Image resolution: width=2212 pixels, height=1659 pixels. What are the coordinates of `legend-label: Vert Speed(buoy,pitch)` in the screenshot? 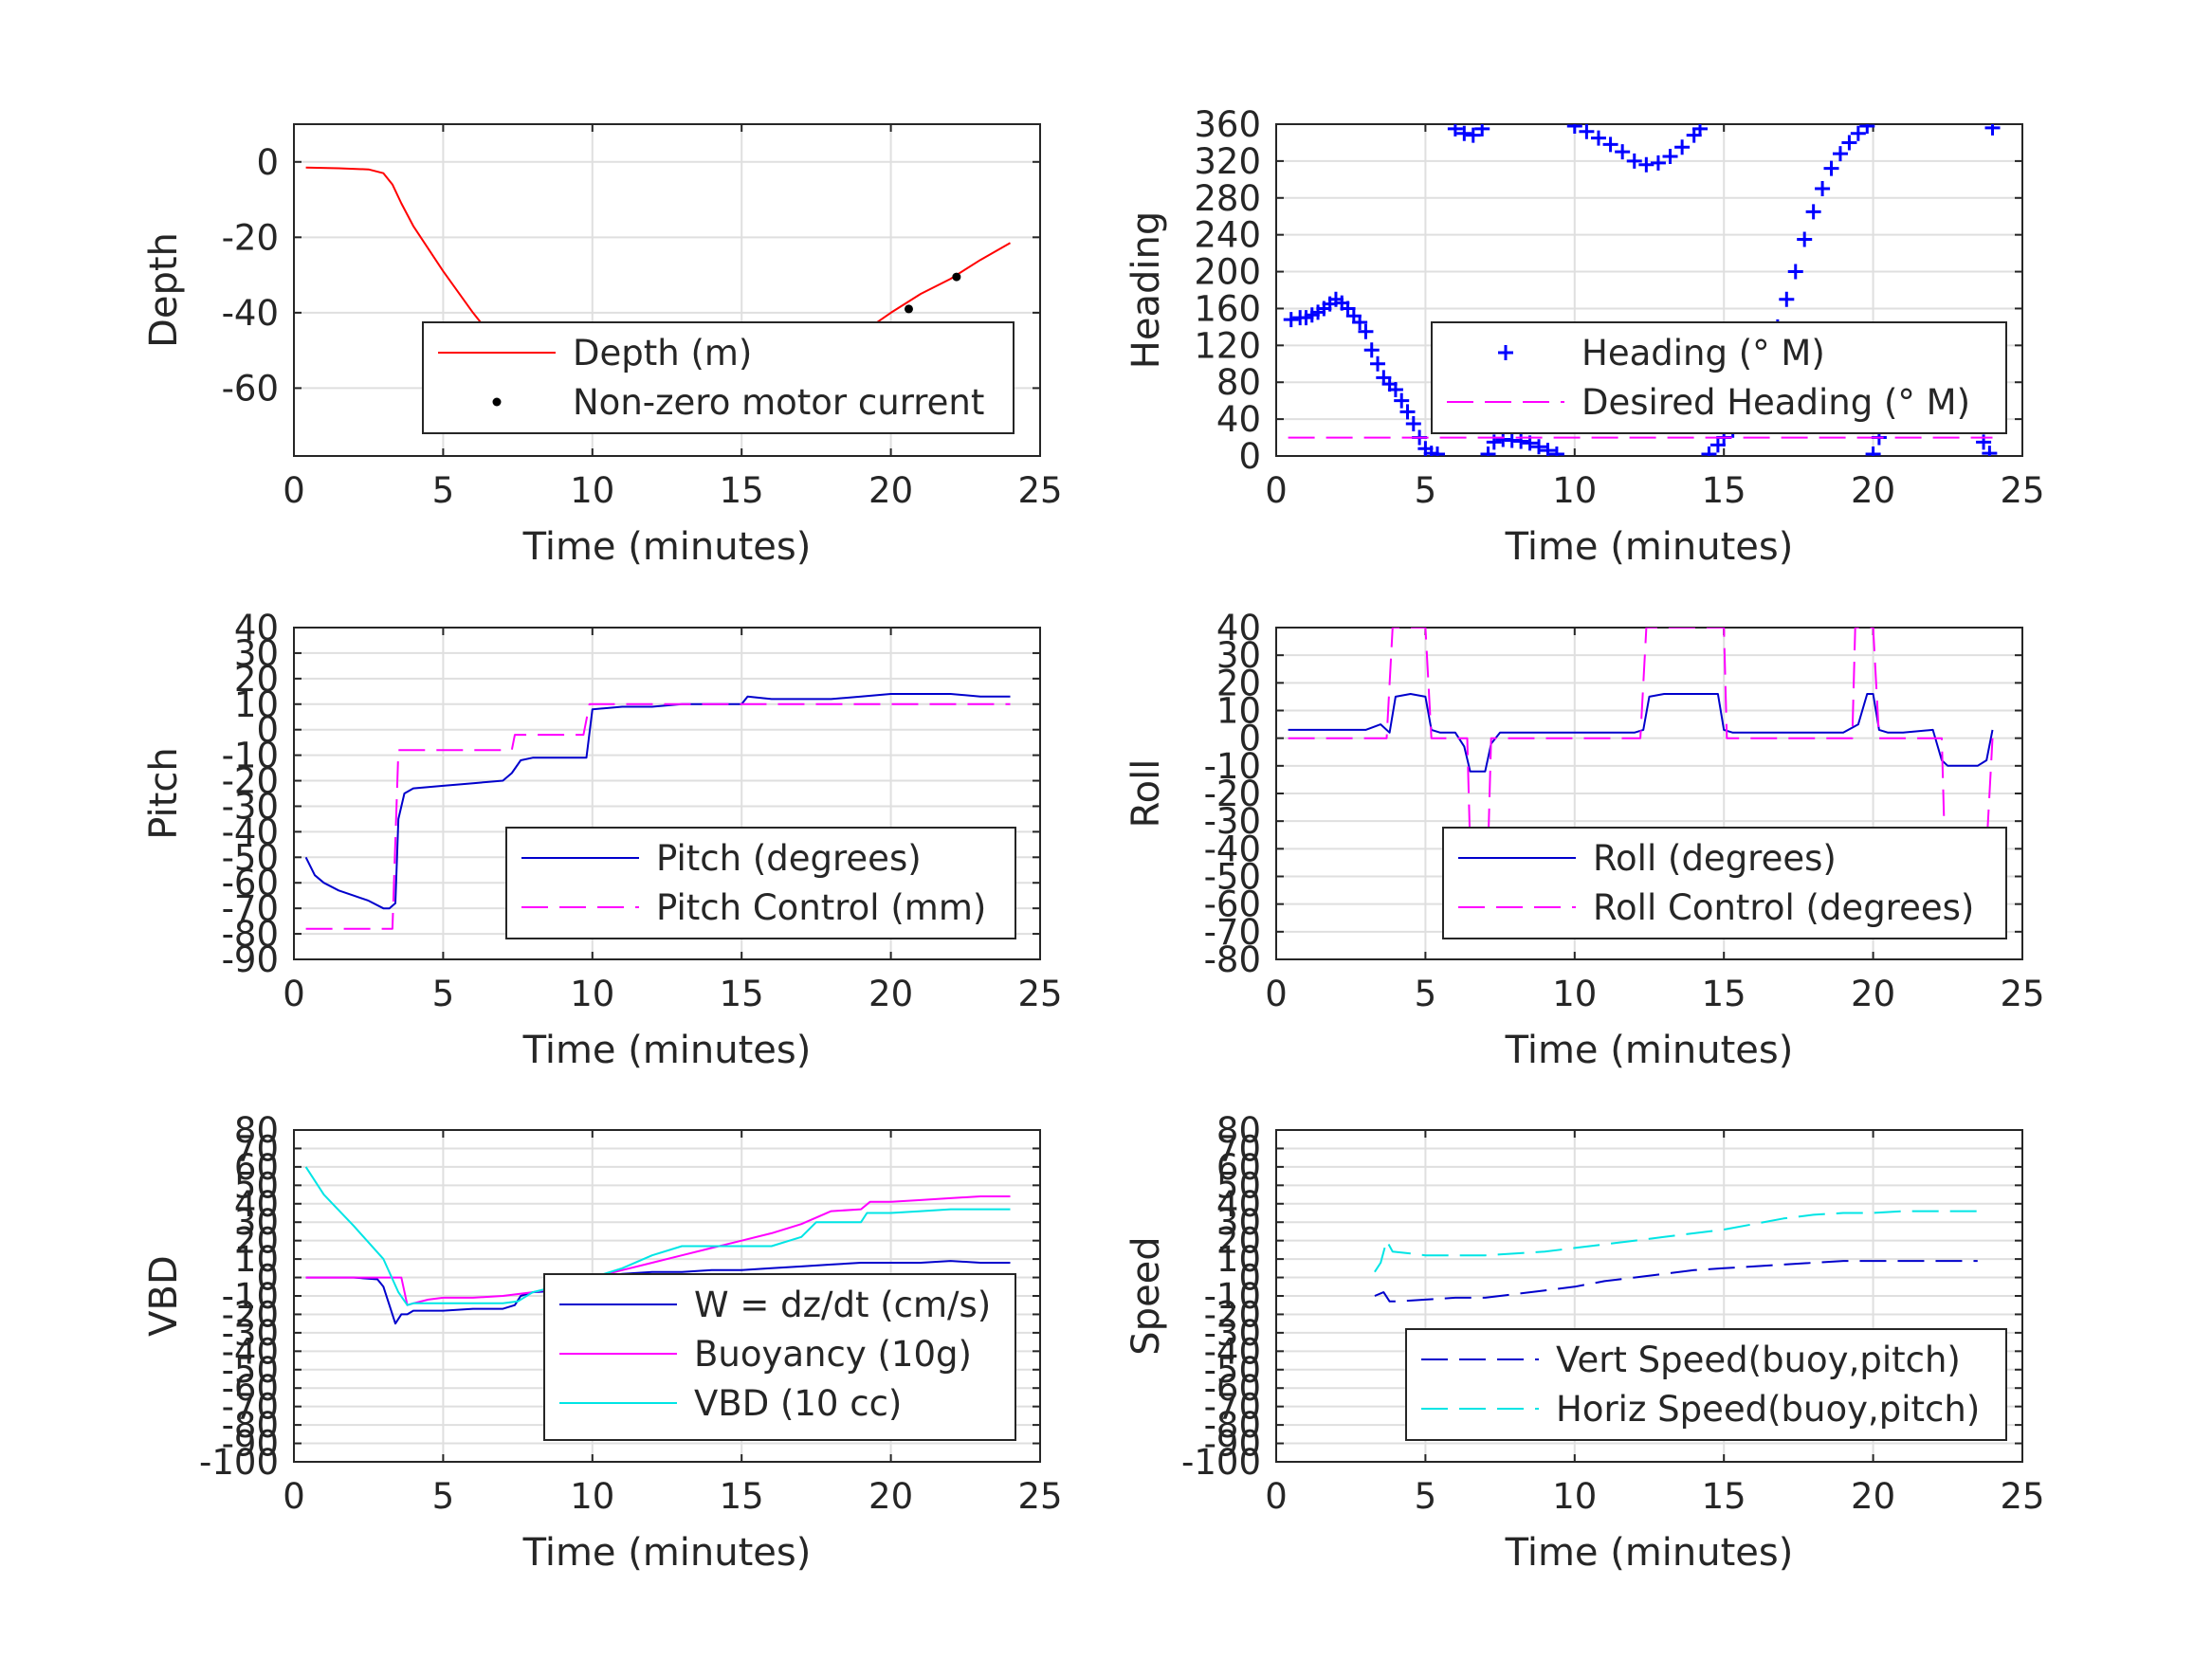 It's located at (1758, 1360).